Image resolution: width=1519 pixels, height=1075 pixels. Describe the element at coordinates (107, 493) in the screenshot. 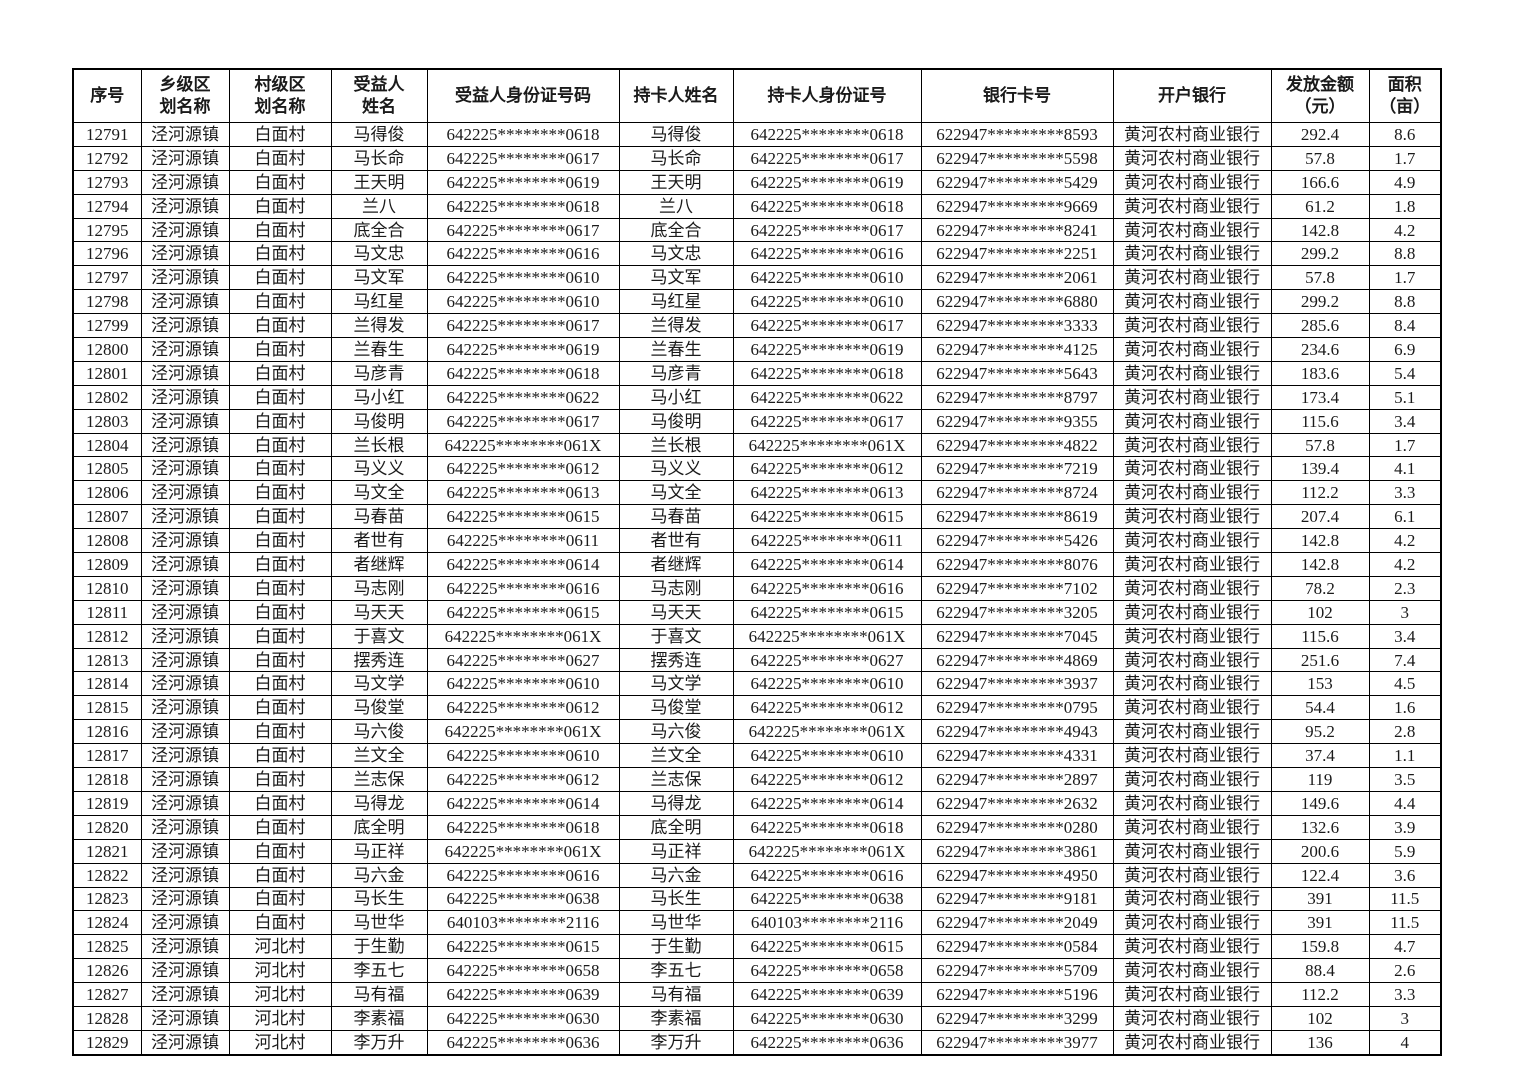

I see `cell-serial: 12806` at that location.